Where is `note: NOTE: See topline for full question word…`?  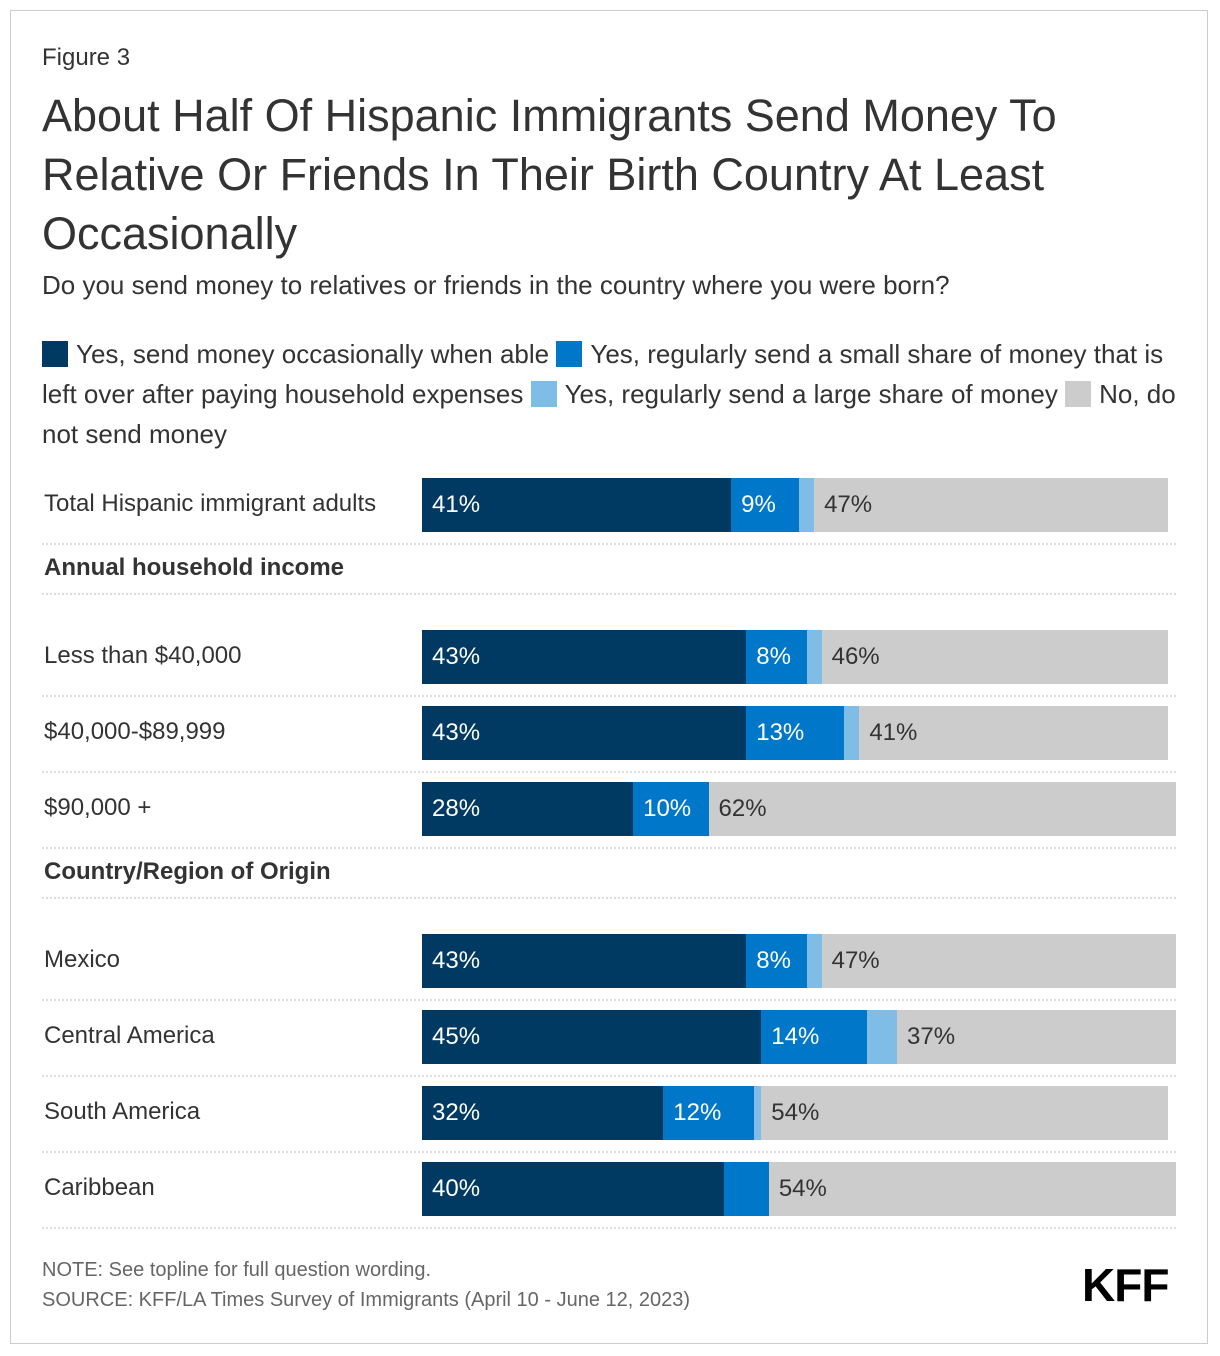
note: NOTE: See topline for full question word… is located at coordinates (237, 1270).